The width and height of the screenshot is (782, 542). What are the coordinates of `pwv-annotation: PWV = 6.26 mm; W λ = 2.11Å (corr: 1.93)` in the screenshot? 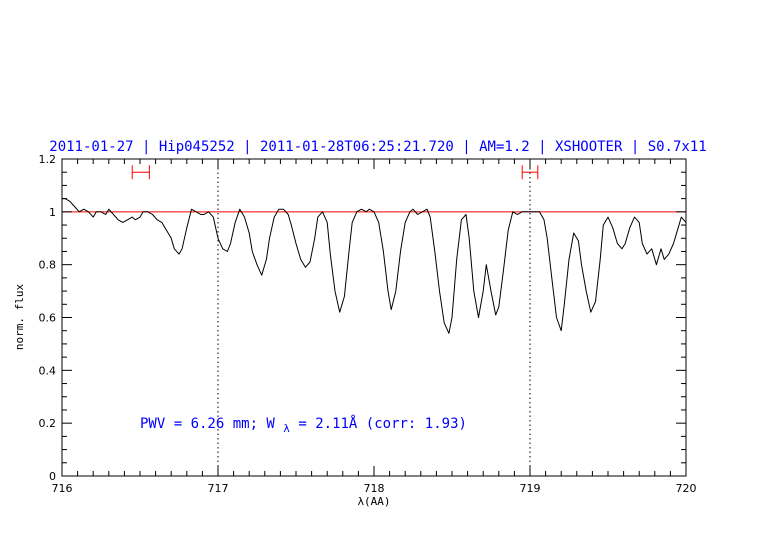 It's located at (303, 425).